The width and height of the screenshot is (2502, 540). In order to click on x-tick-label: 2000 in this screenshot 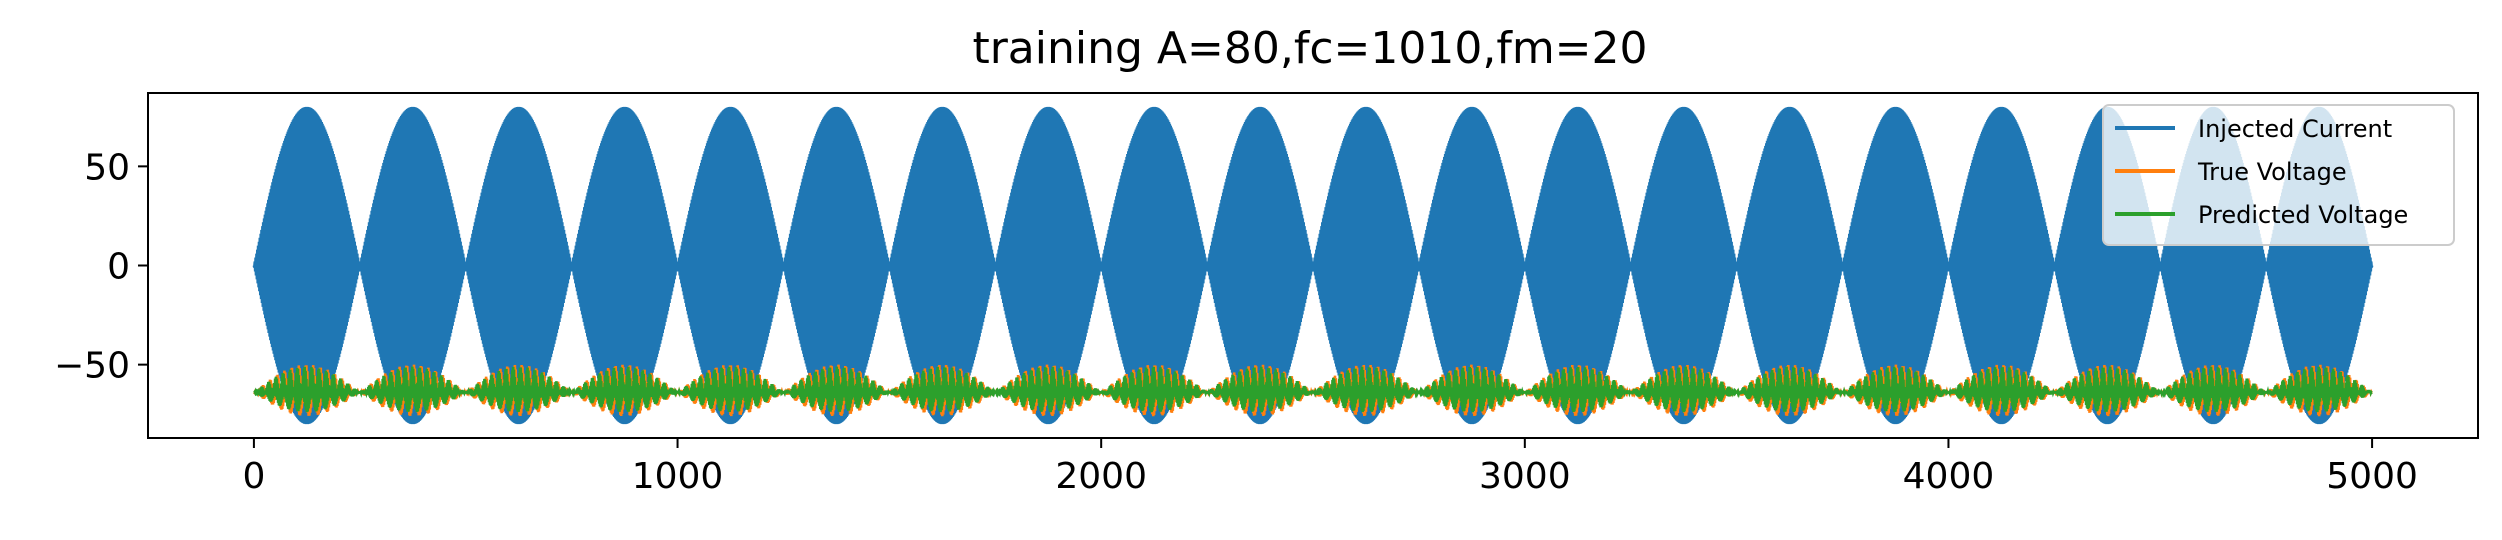, I will do `click(1101, 476)`.